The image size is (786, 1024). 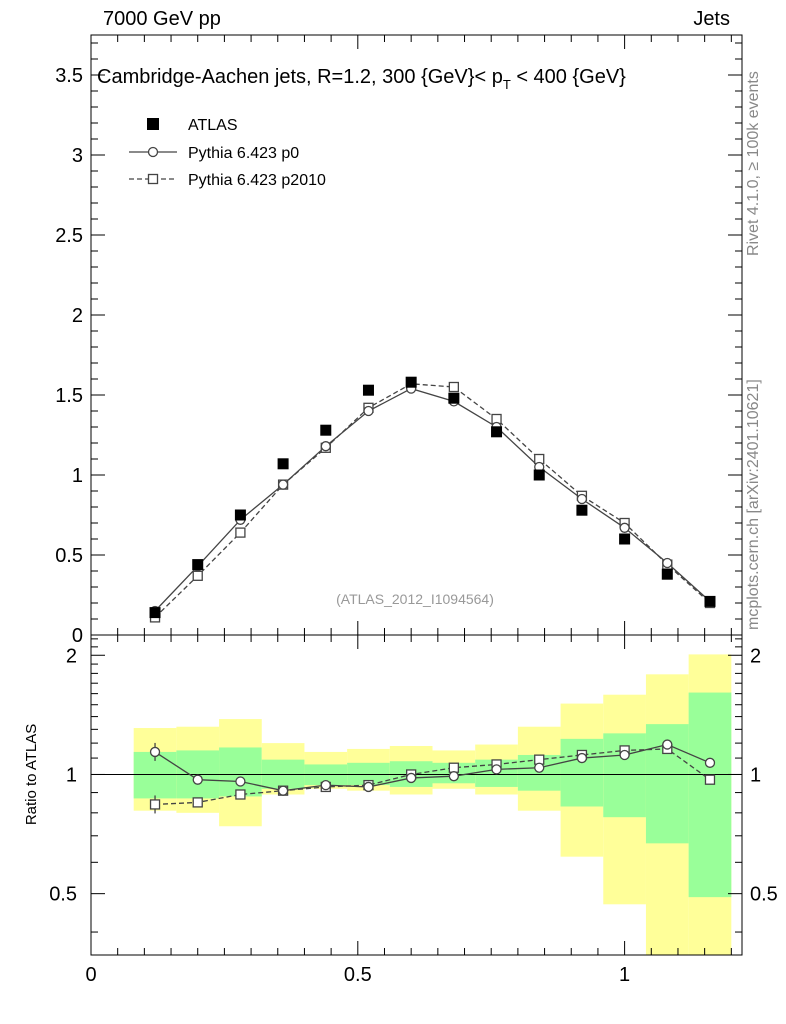 What do you see at coordinates (755, 775) in the screenshot?
I see `ratio-y-tick-label-right: 1` at bounding box center [755, 775].